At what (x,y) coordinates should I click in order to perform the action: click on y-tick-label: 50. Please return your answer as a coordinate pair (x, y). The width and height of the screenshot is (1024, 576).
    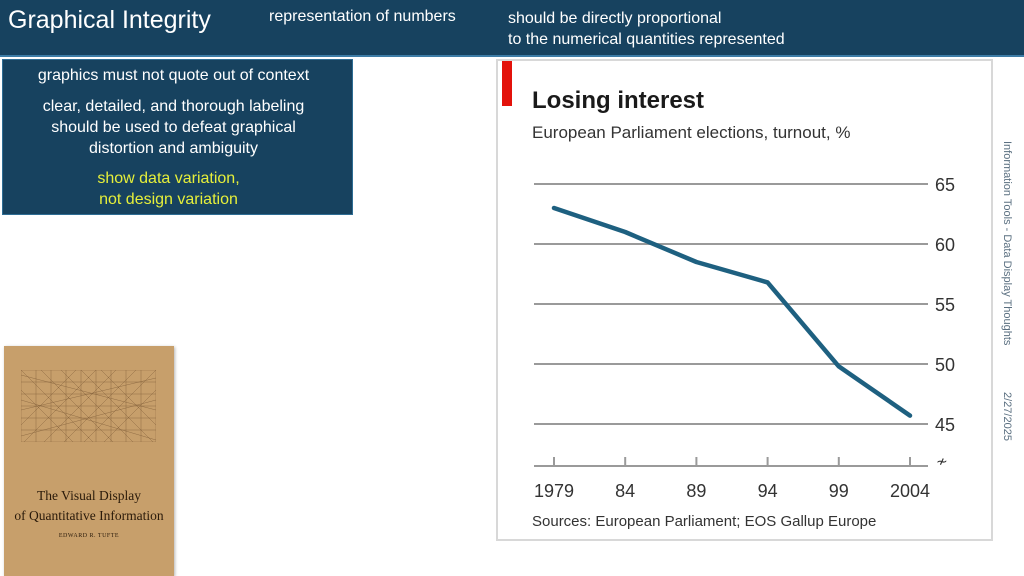
    Looking at the image, I should click on (945, 365).